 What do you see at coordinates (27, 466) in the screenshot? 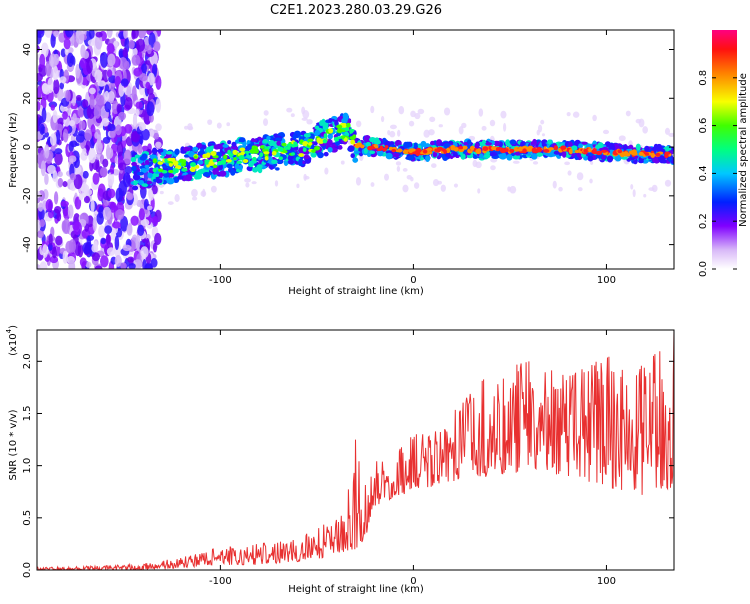
I see `y-tick-label: 1.0` at bounding box center [27, 466].